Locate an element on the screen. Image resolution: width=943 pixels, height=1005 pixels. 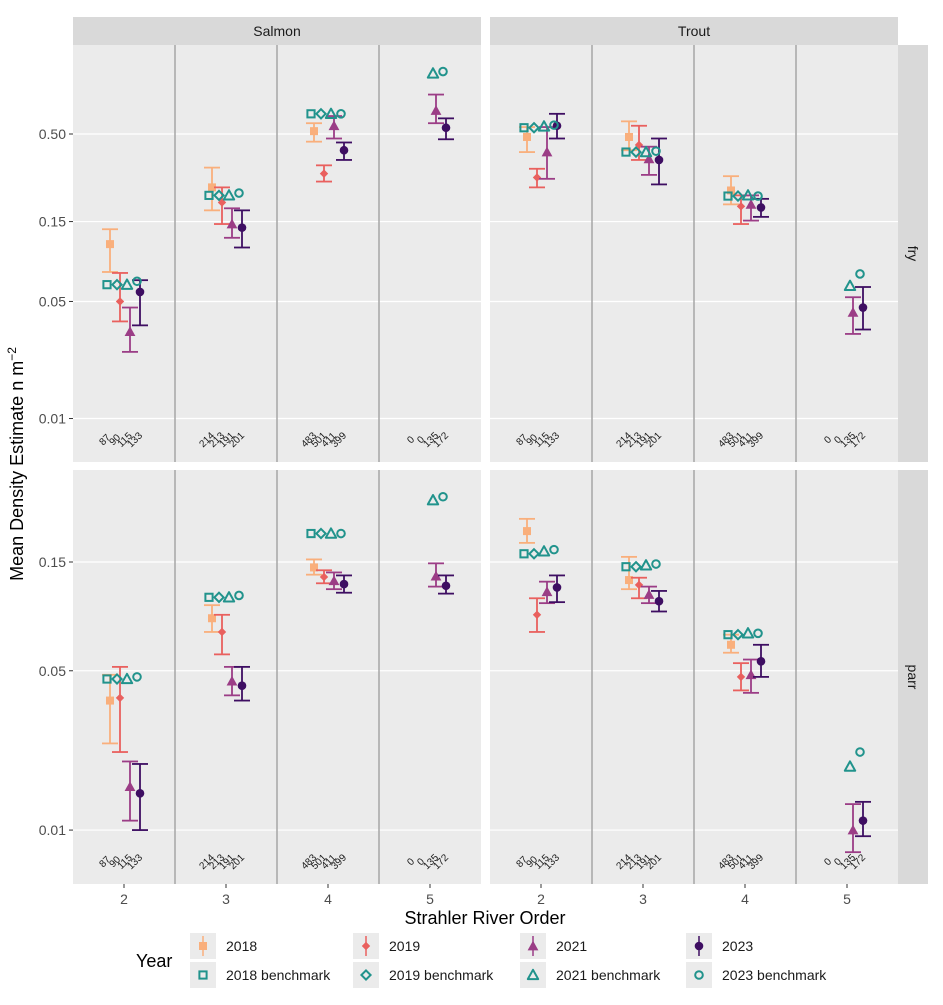
facet-label-parr: parr is located at coordinates (913, 677).